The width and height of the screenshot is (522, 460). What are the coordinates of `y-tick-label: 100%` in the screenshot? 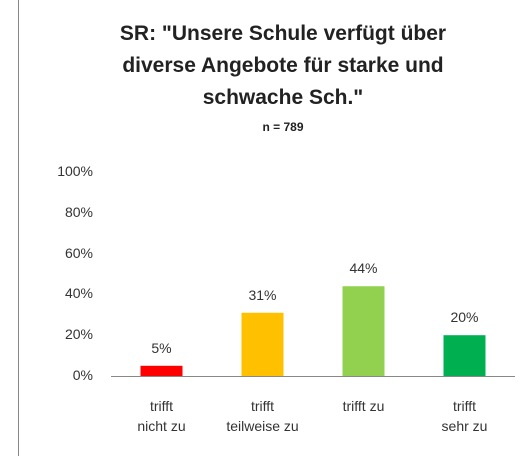 It's located at (75, 171).